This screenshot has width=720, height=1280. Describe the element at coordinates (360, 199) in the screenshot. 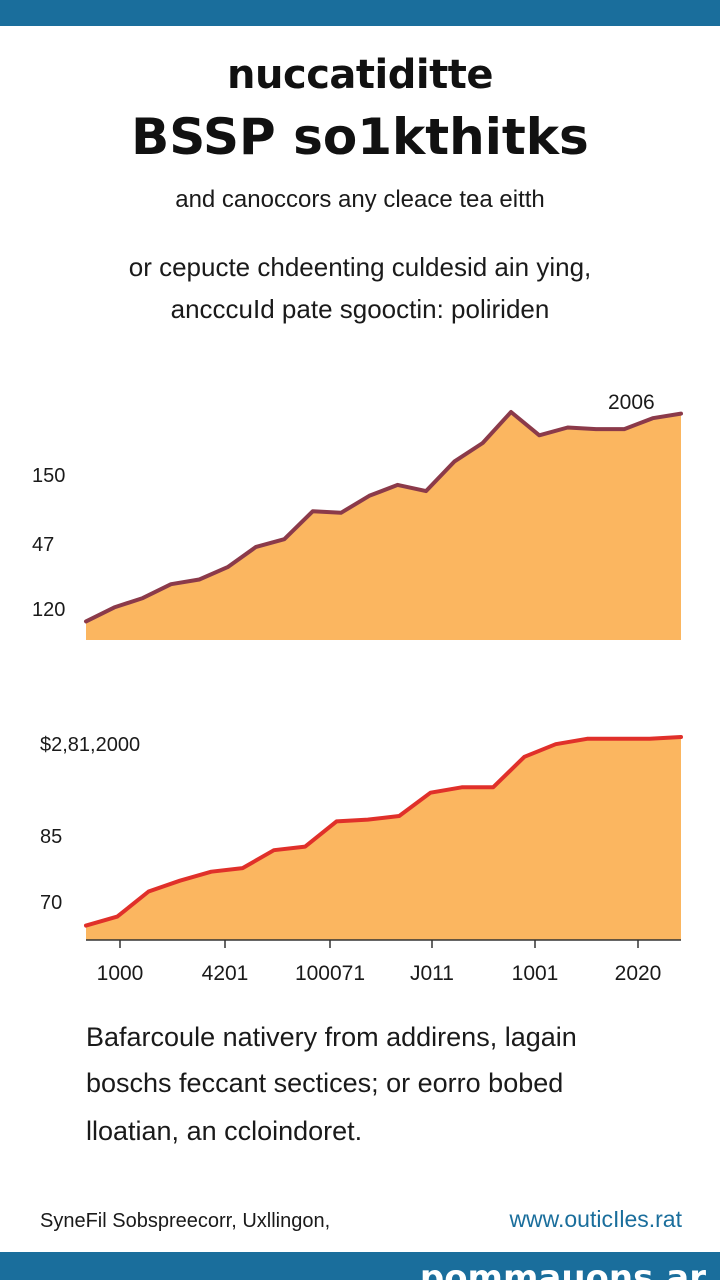

I see `subtitle-line-1: and canoccors any cleace tea eitth` at that location.